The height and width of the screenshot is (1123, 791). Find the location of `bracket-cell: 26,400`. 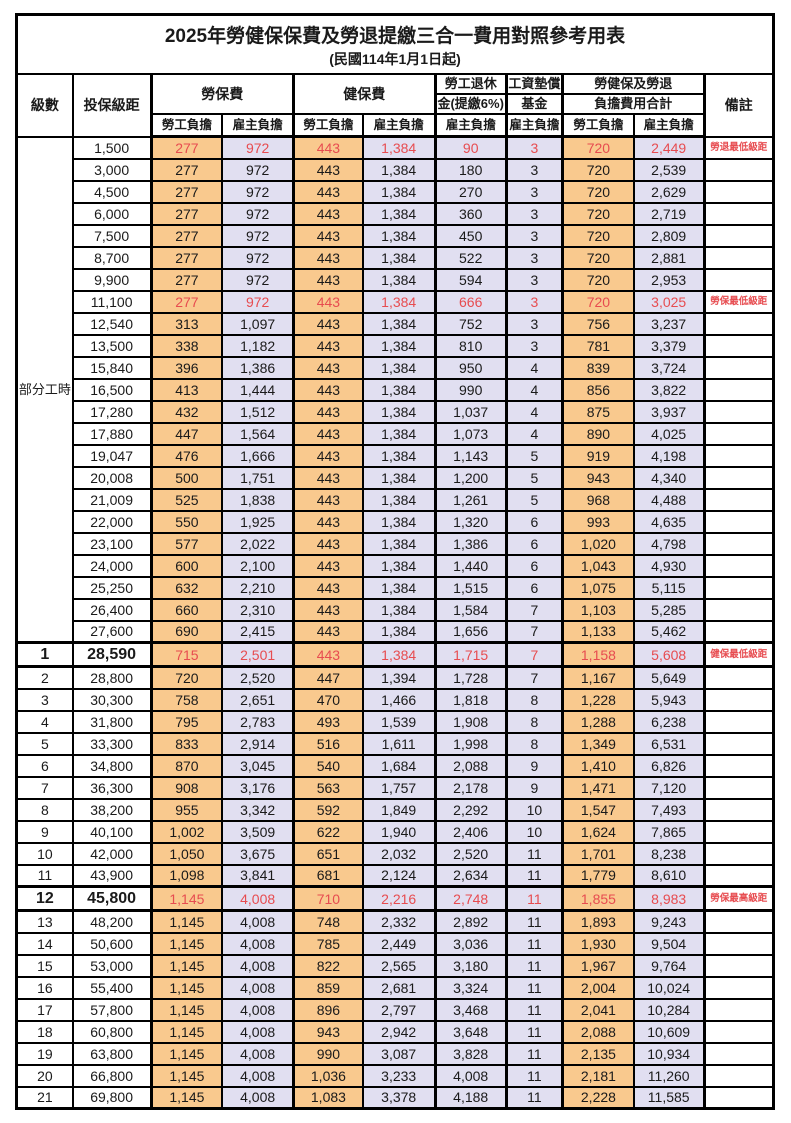

bracket-cell: 26,400 is located at coordinates (112, 609).